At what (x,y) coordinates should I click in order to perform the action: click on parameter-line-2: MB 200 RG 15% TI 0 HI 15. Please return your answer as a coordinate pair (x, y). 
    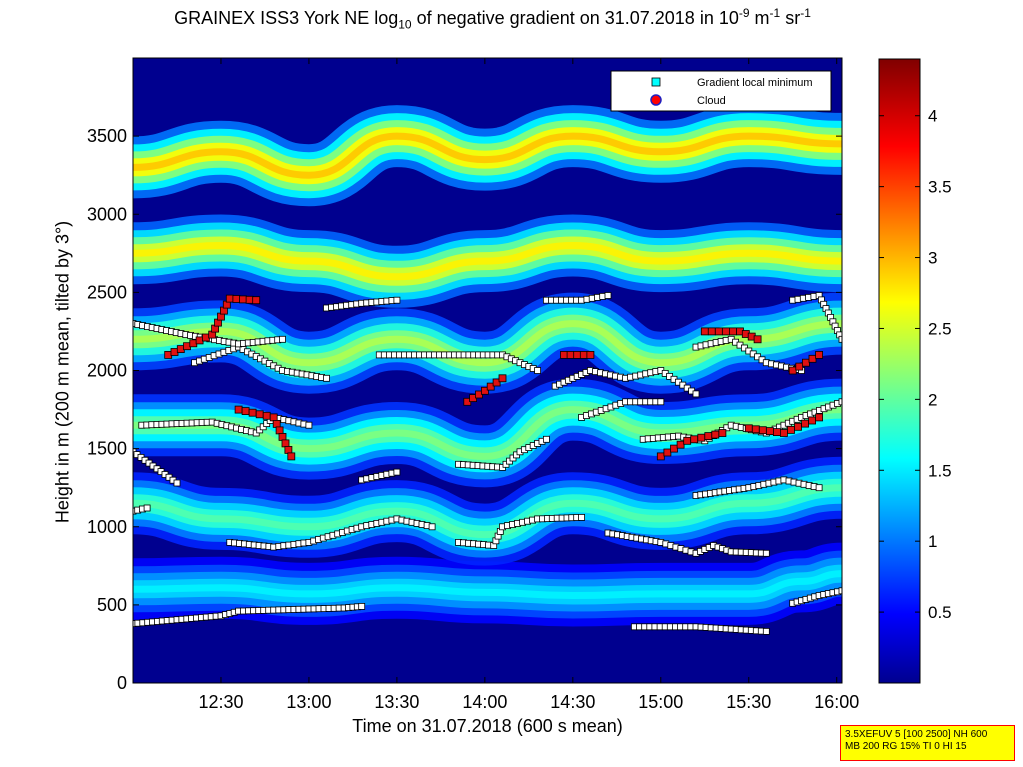
    Looking at the image, I should click on (906, 746).